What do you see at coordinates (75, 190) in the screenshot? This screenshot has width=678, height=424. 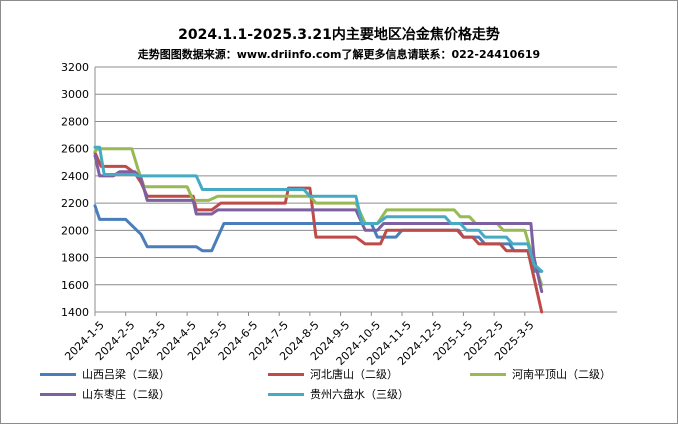 I see `y-tick-labels: 1400 1600 1800 2000 2200 2400 2600 2800 3000 3200` at bounding box center [75, 190].